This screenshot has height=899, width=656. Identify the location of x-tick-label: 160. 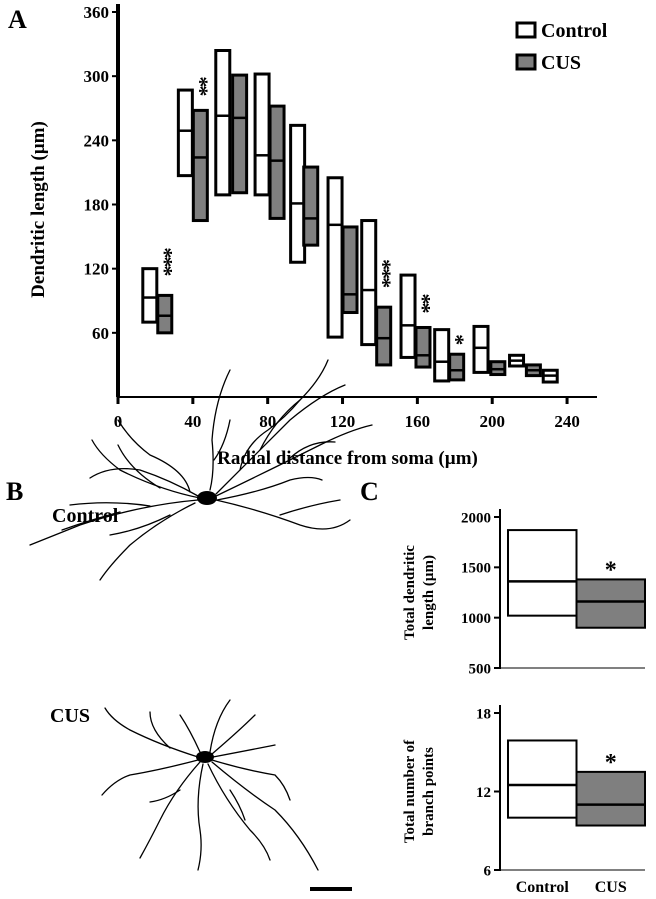
(418, 421).